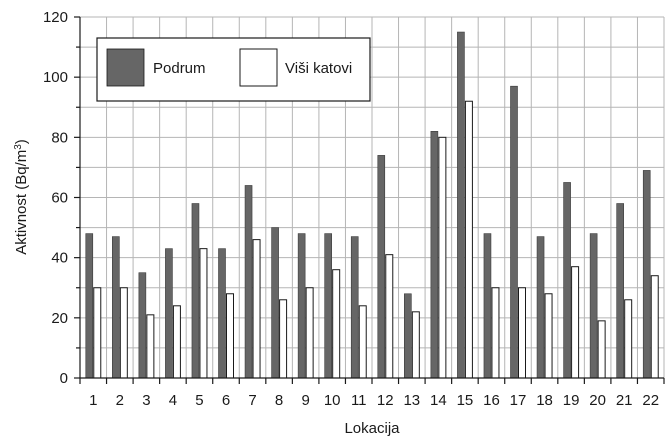 This screenshot has width=668, height=439. I want to click on x-tick-label-5: 5, so click(199, 400).